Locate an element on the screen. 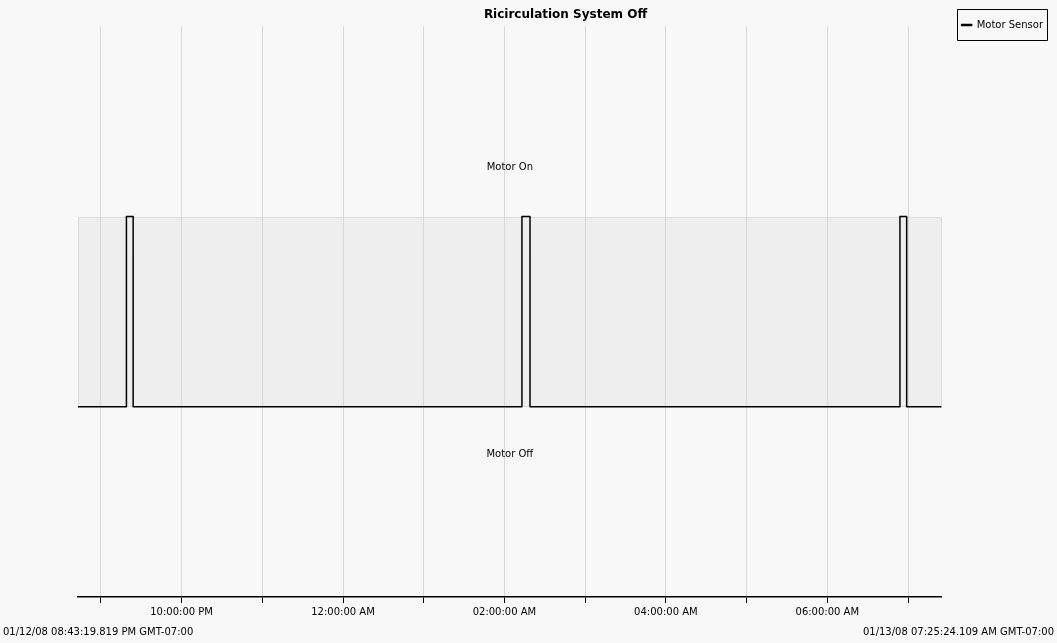 This screenshot has width=1057, height=643. x-tick-label: 02:00:00 AM is located at coordinates (504, 611).